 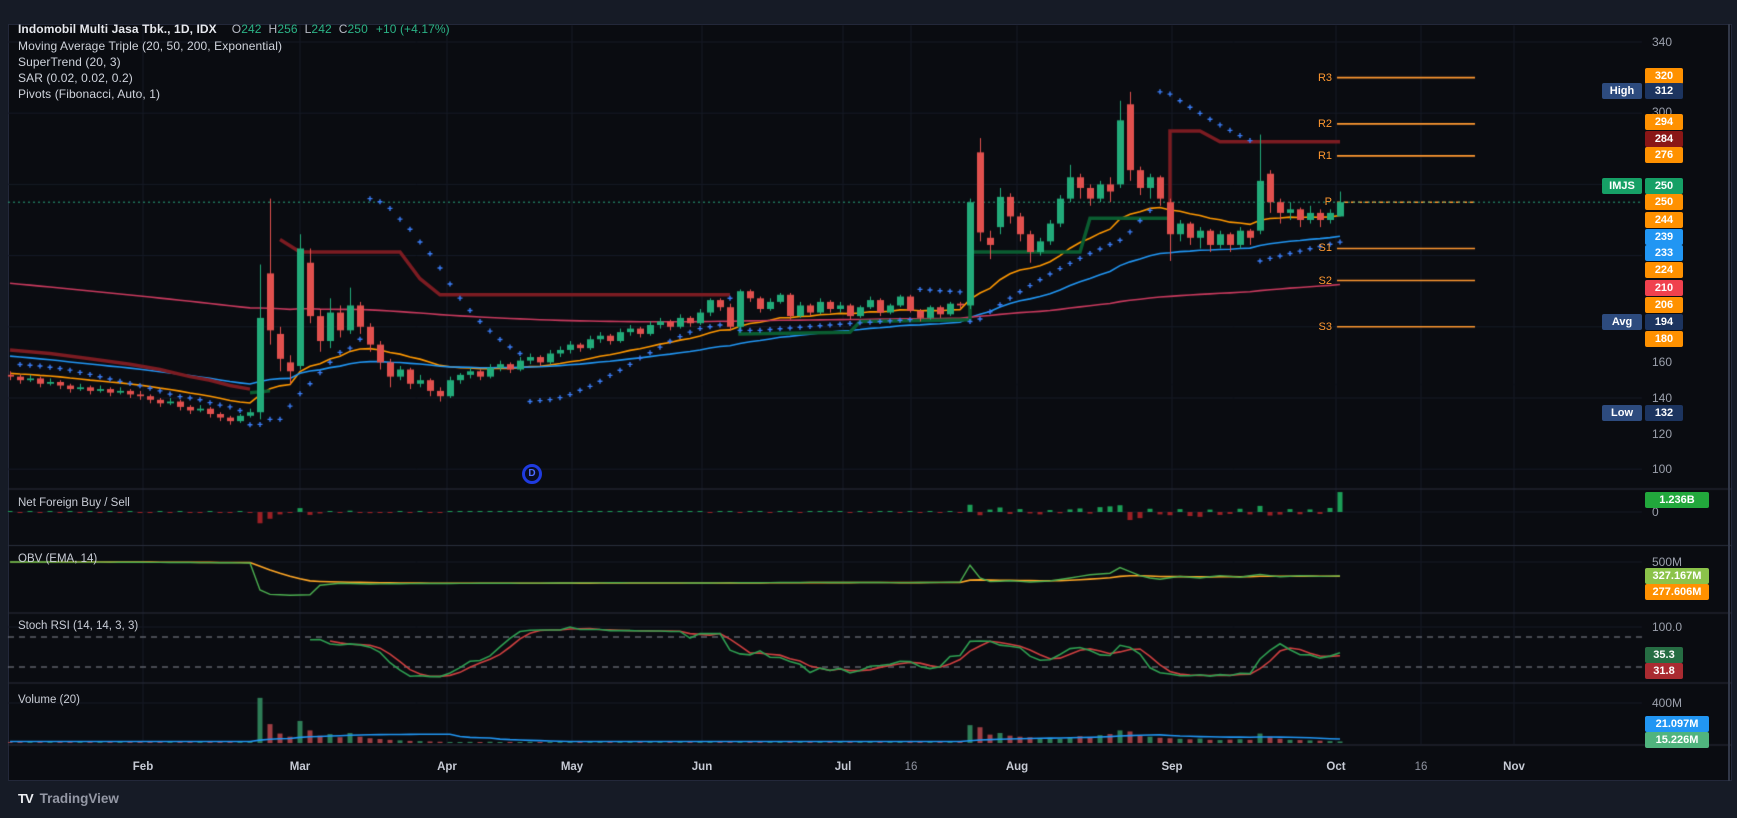 I want to click on indicator-legend-row: SAR (0.02, 0.02, 0.2), so click(x=75, y=78).